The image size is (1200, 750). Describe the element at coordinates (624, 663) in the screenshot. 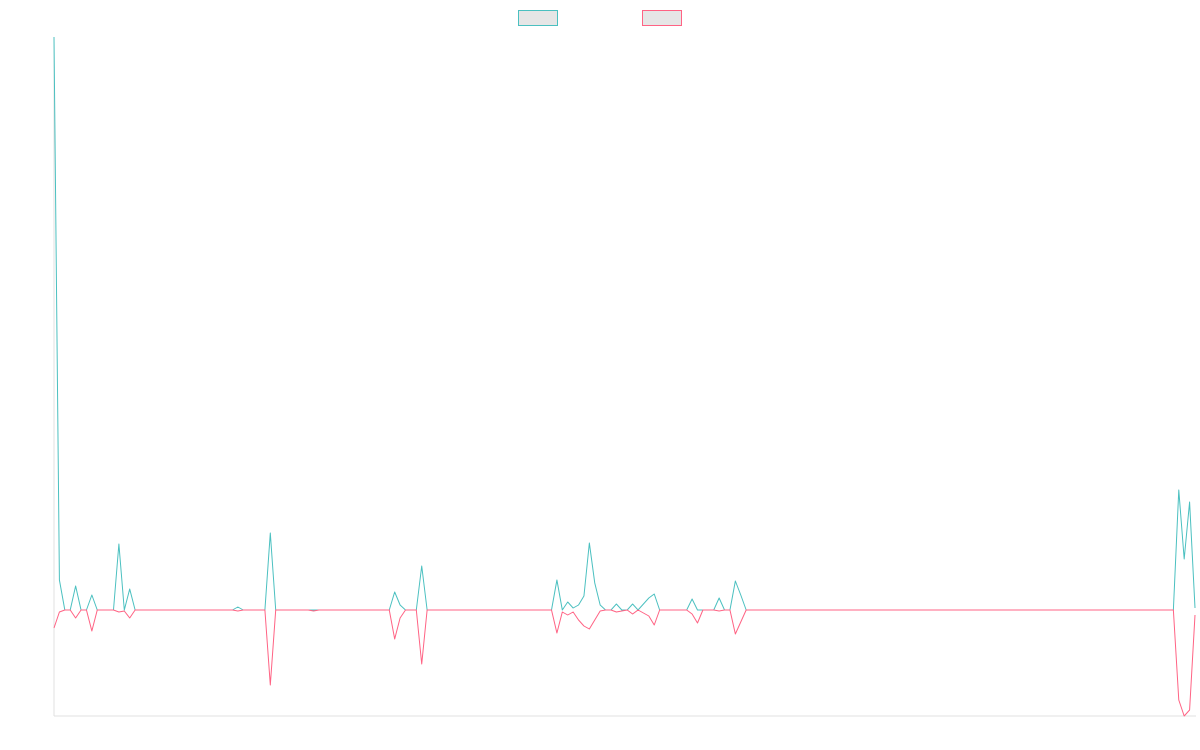

I see `series-line` at that location.